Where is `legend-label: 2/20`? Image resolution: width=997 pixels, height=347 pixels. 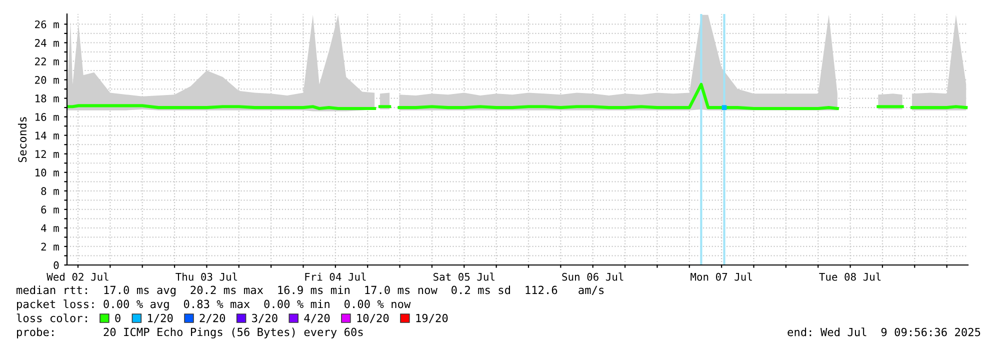
legend-label: 2/20 is located at coordinates (213, 319).